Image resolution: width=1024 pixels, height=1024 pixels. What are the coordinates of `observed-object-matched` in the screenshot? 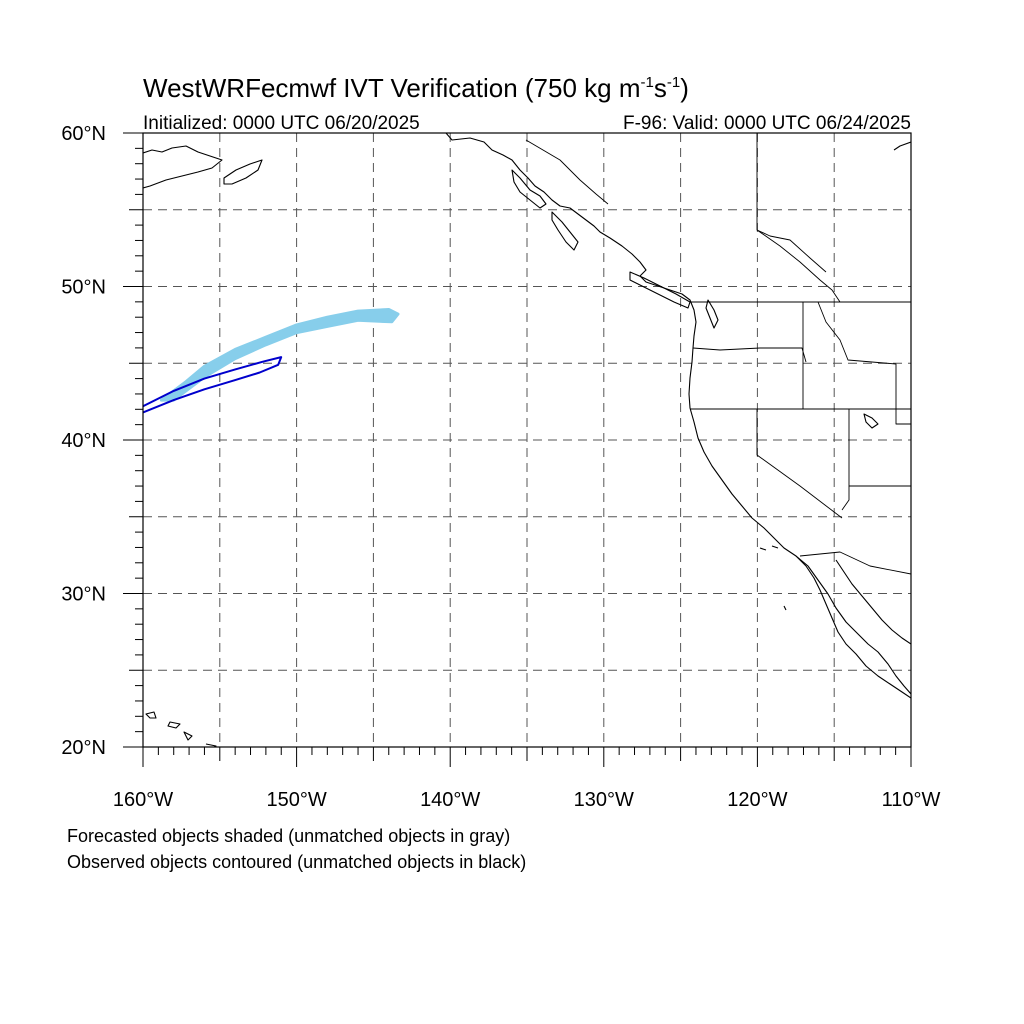 It's located at (213, 385).